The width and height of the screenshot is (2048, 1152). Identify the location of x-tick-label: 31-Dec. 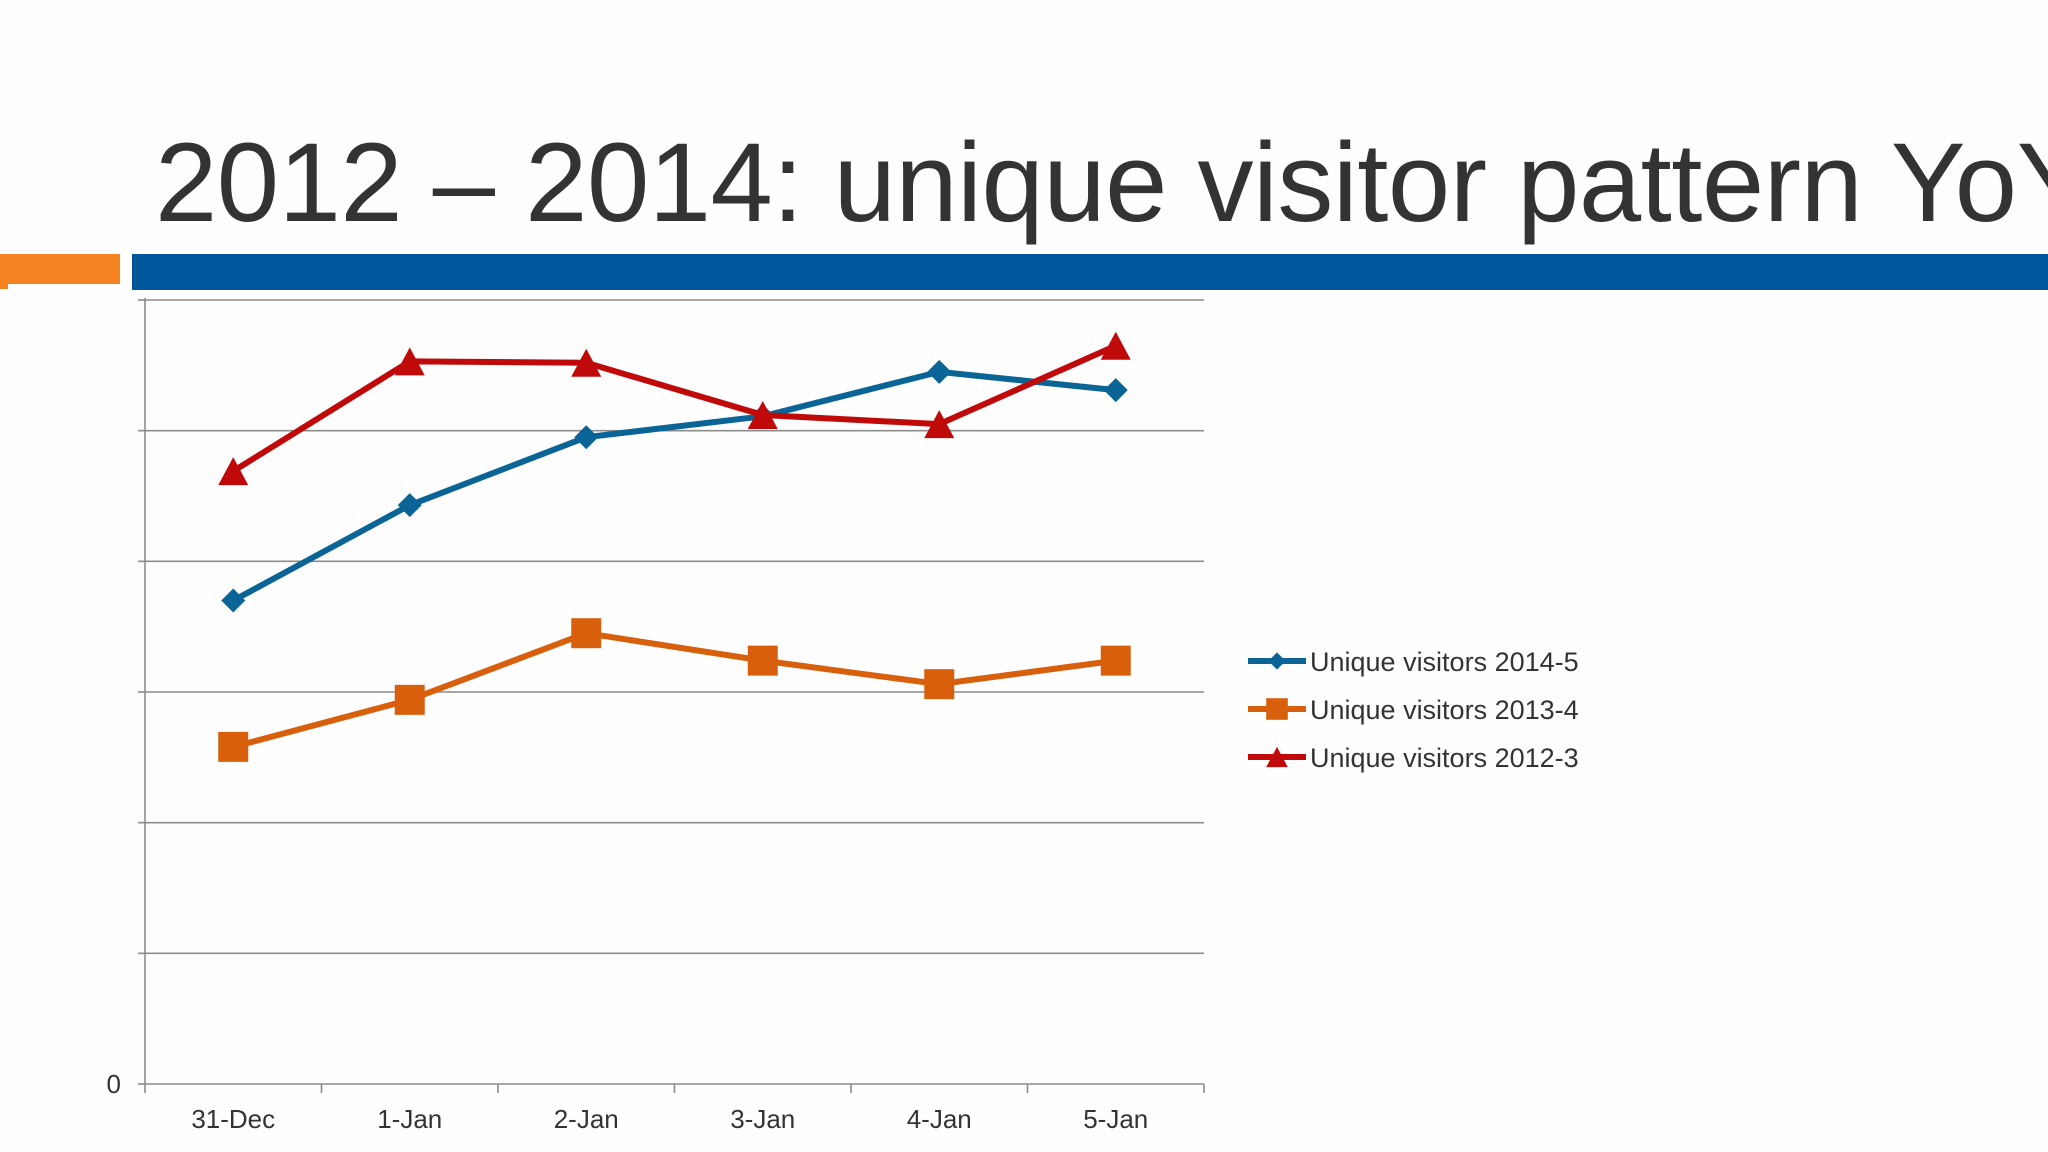
(233, 1119).